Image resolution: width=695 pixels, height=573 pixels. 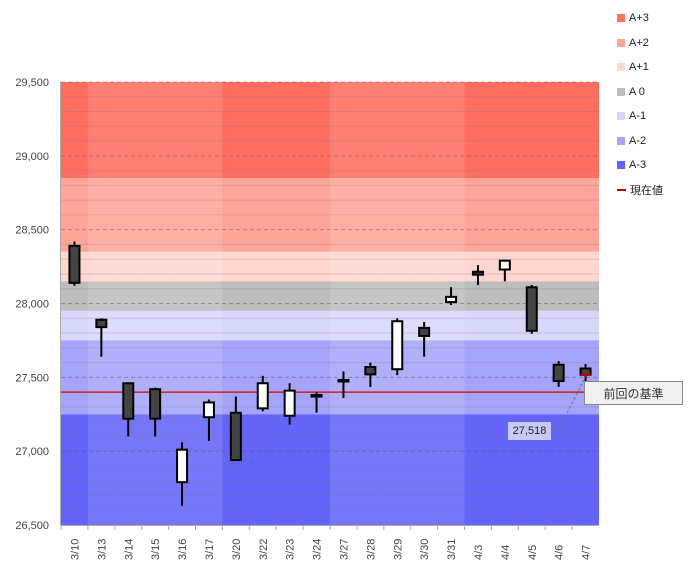 I want to click on x-tick-label: 3/17, so click(x=210, y=549).